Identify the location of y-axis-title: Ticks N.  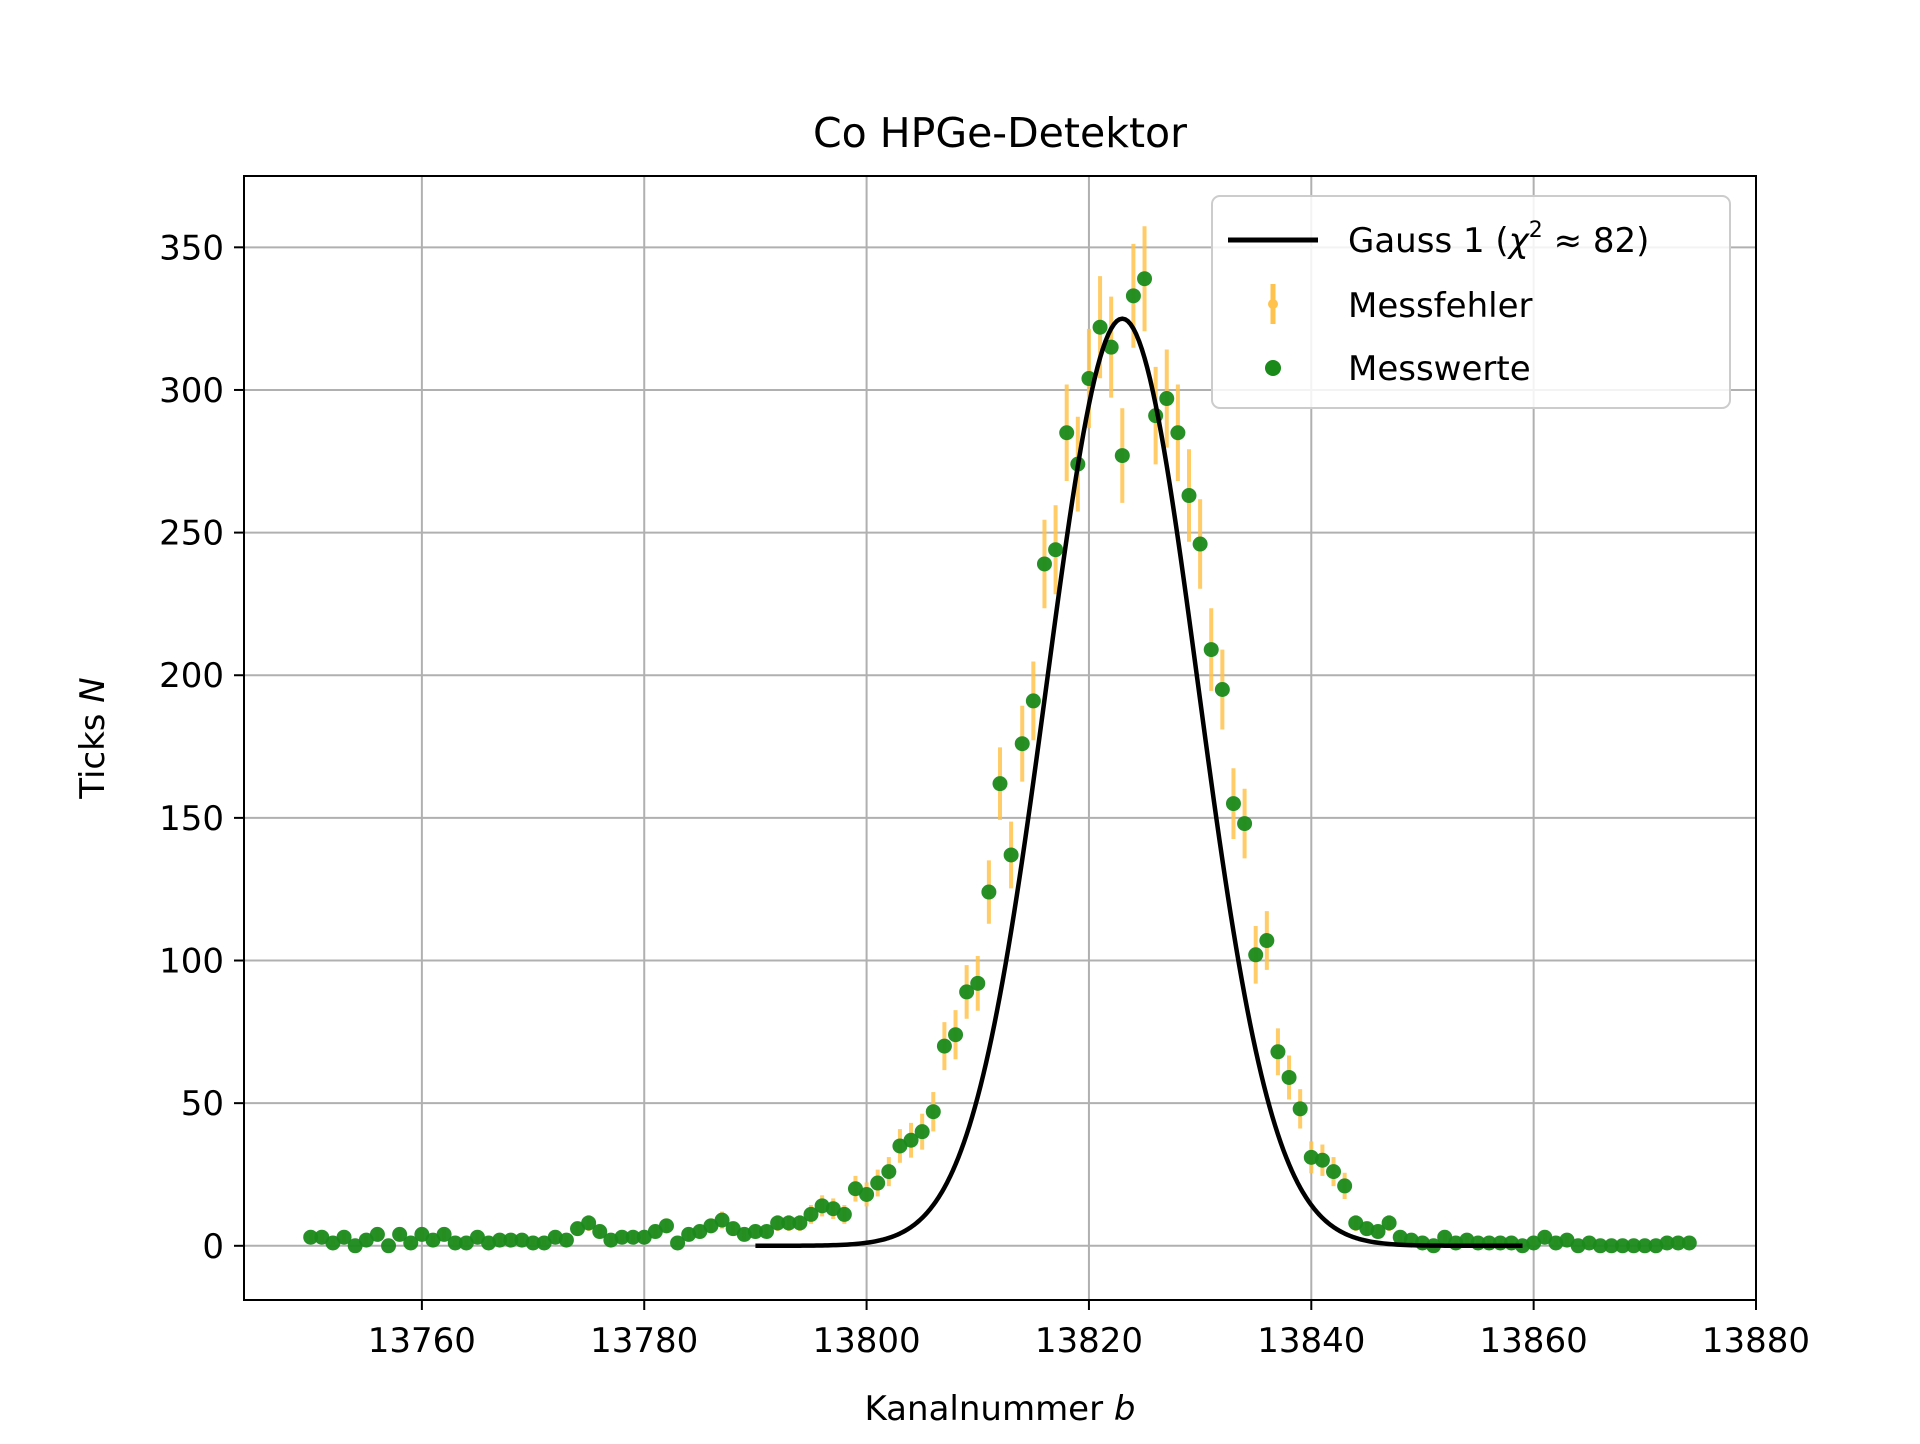
(93, 738).